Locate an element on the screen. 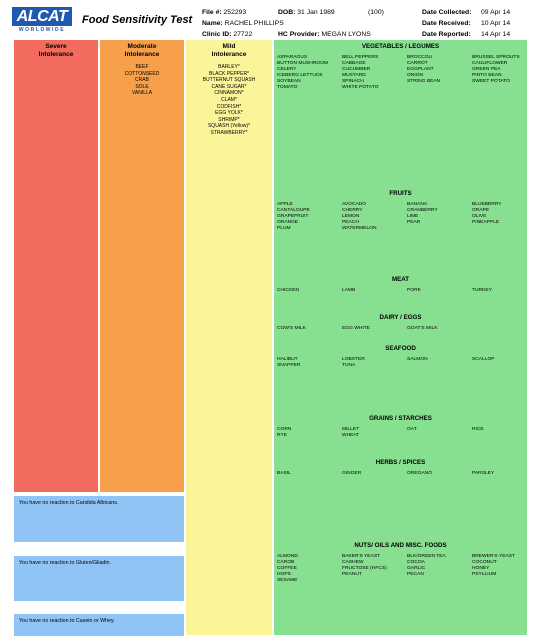 The width and height of the screenshot is (541, 638). food-item: BUTTON MUSHROOM is located at coordinates (302, 63).